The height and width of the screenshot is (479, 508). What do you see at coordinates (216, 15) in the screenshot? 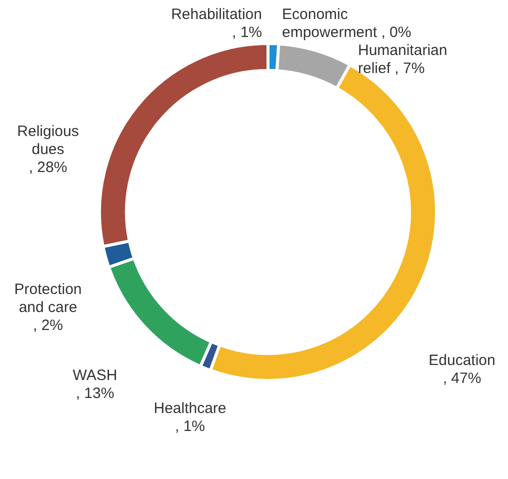
I see `slice-label: Rehabilitation` at bounding box center [216, 15].